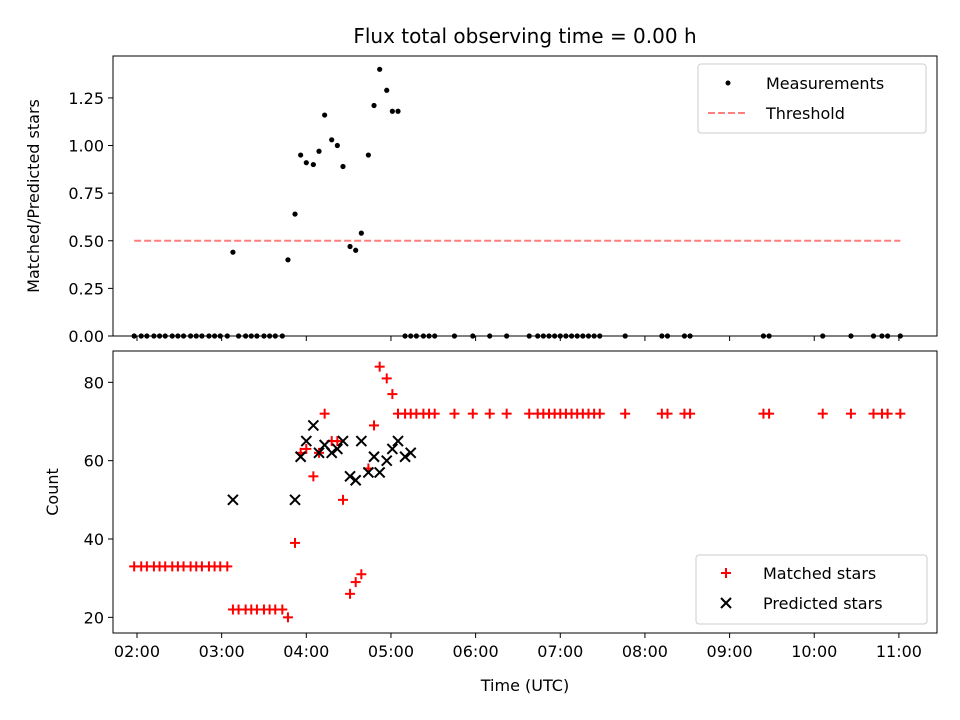 The height and width of the screenshot is (720, 960). Describe the element at coordinates (726, 573) in the screenshot. I see `legend-marker-matched` at that location.